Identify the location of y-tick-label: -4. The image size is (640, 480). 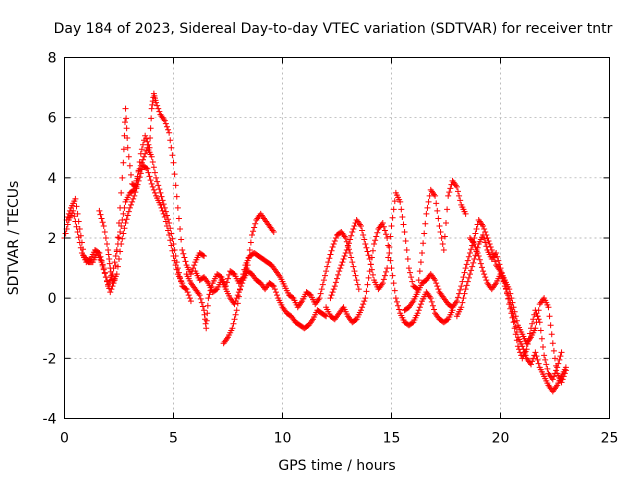
(50, 420).